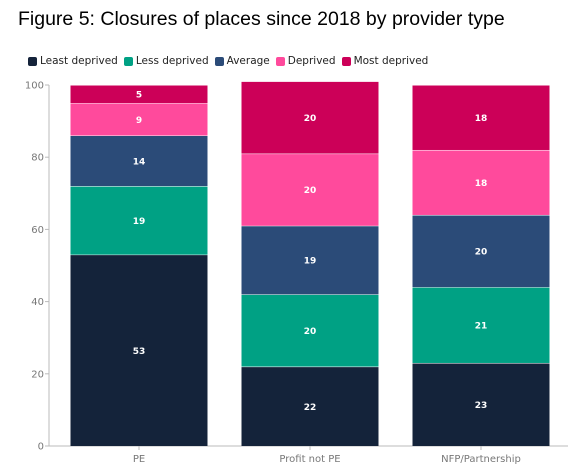 This screenshot has width=578, height=470. What do you see at coordinates (248, 61) in the screenshot?
I see `legend-label-average: Average` at bounding box center [248, 61].